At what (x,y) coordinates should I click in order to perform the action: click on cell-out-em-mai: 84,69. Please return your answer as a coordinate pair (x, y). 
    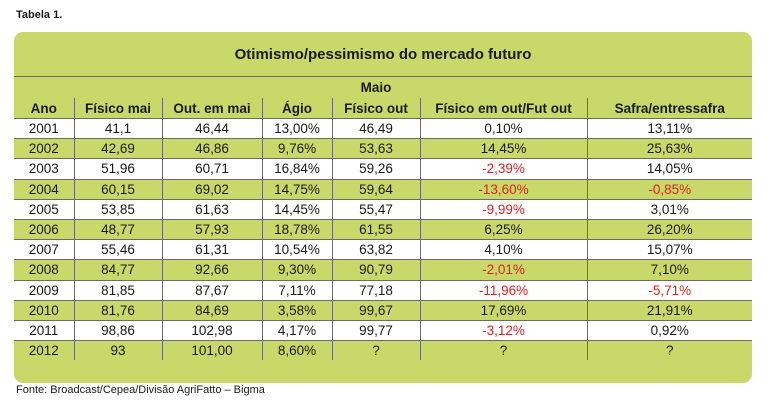
    Looking at the image, I should click on (212, 310).